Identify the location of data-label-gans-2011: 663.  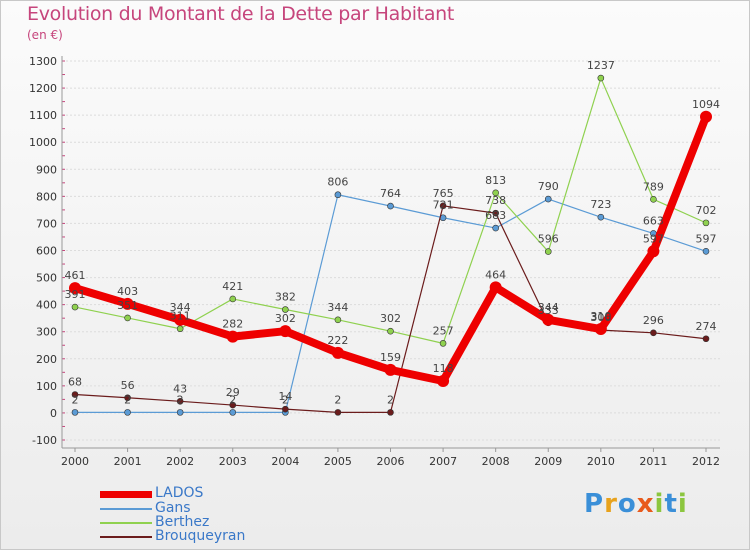
(653, 220).